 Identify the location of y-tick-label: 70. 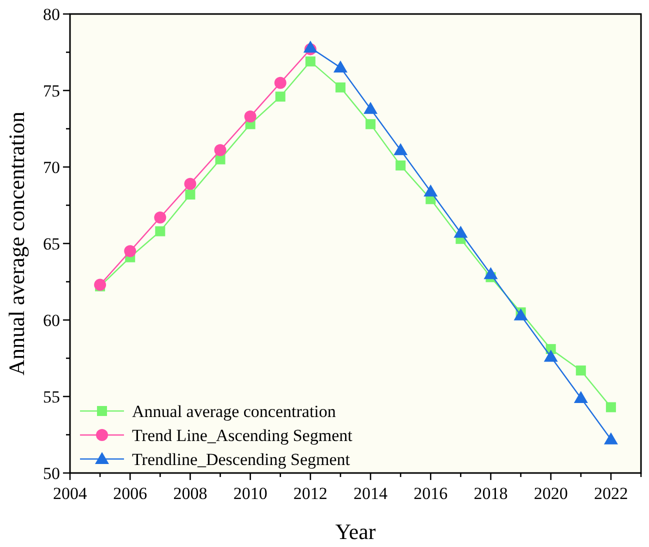
(51, 167).